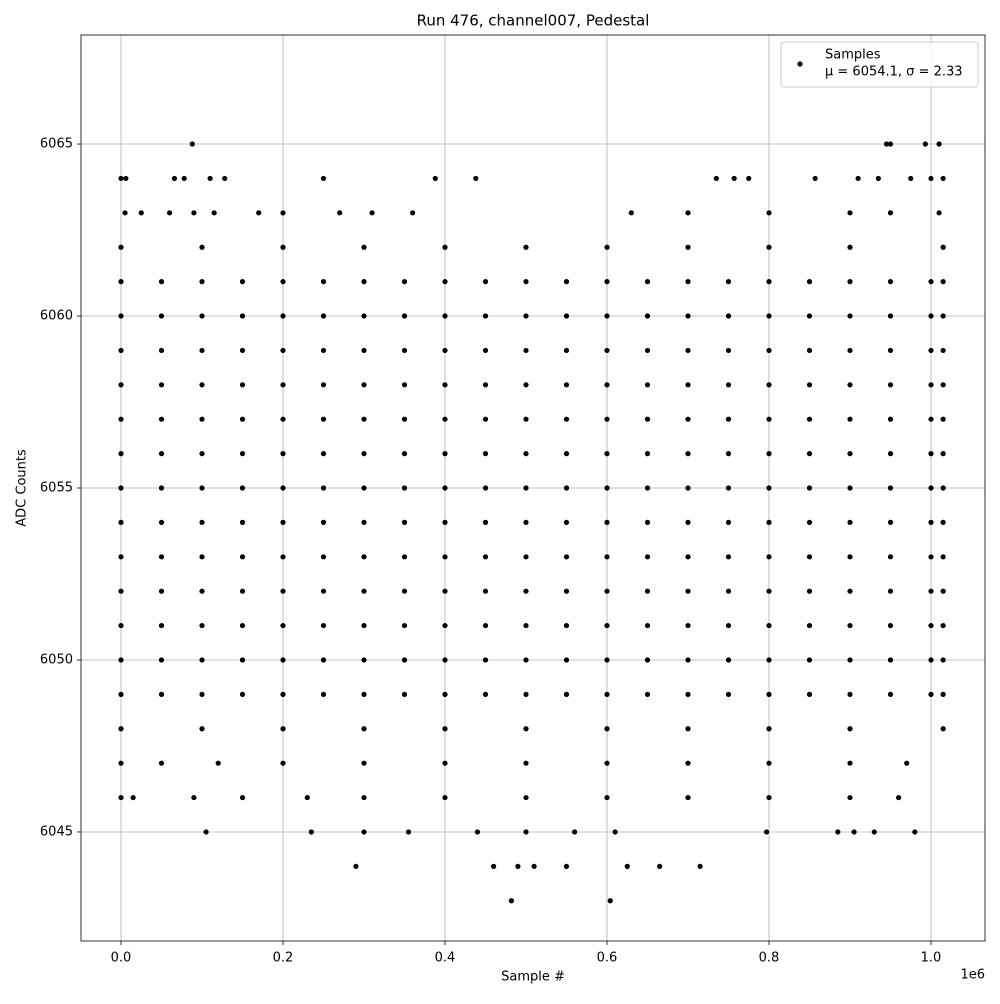 This screenshot has height=1004, width=1000. Describe the element at coordinates (800, 64) in the screenshot. I see `legend-marker` at that location.